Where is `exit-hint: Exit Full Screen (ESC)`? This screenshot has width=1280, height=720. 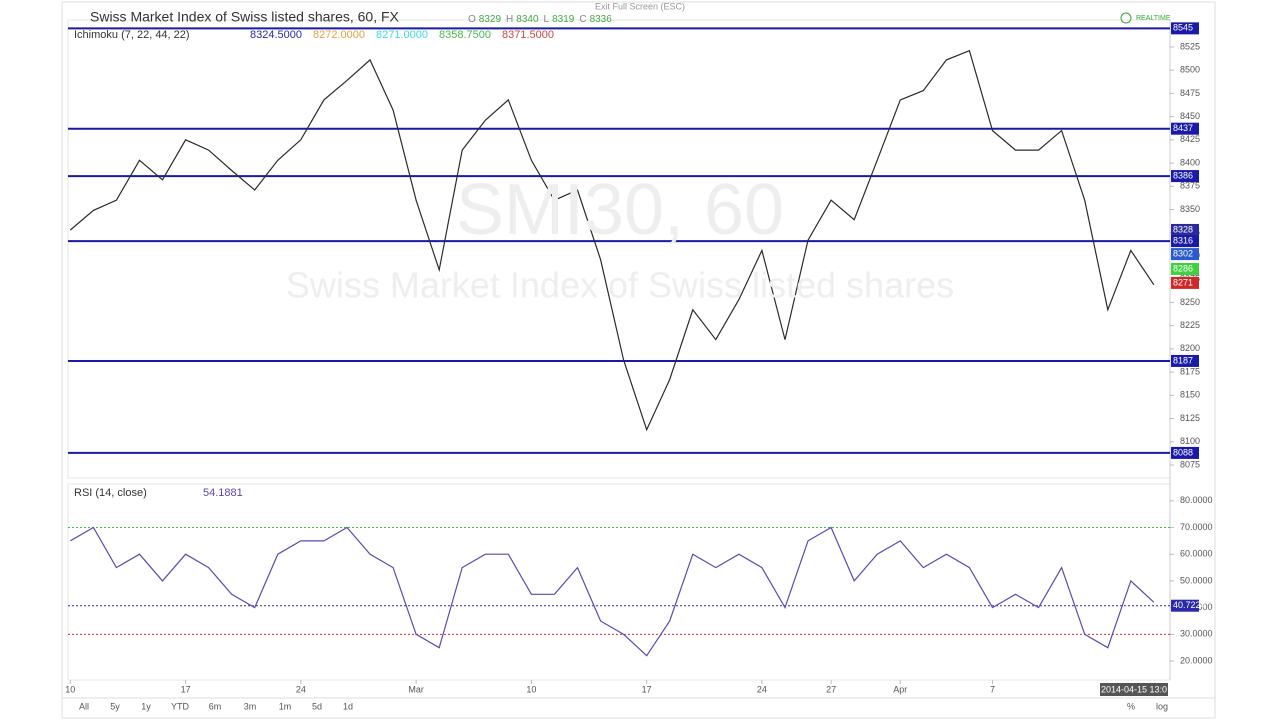
exit-hint: Exit Full Screen (ESC) is located at coordinates (640, 6).